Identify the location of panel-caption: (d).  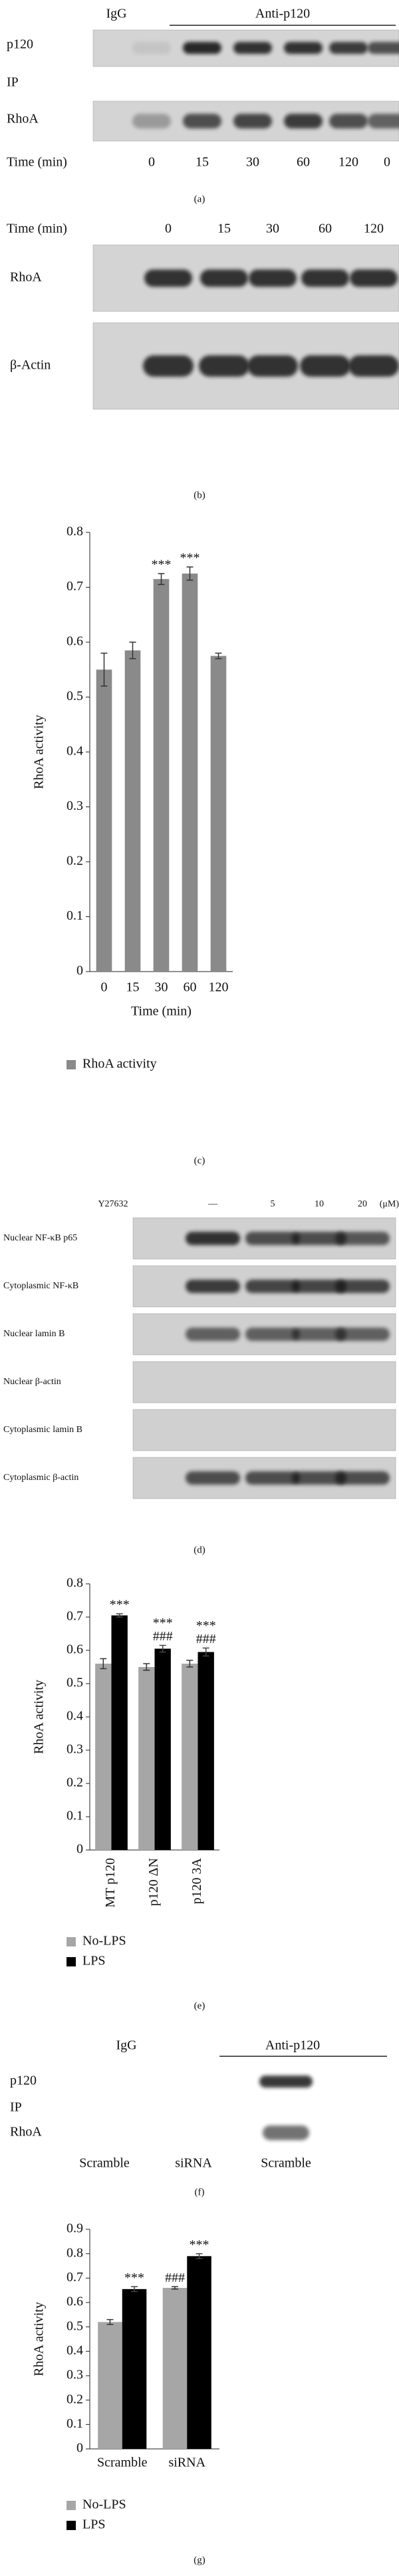
(199, 1550).